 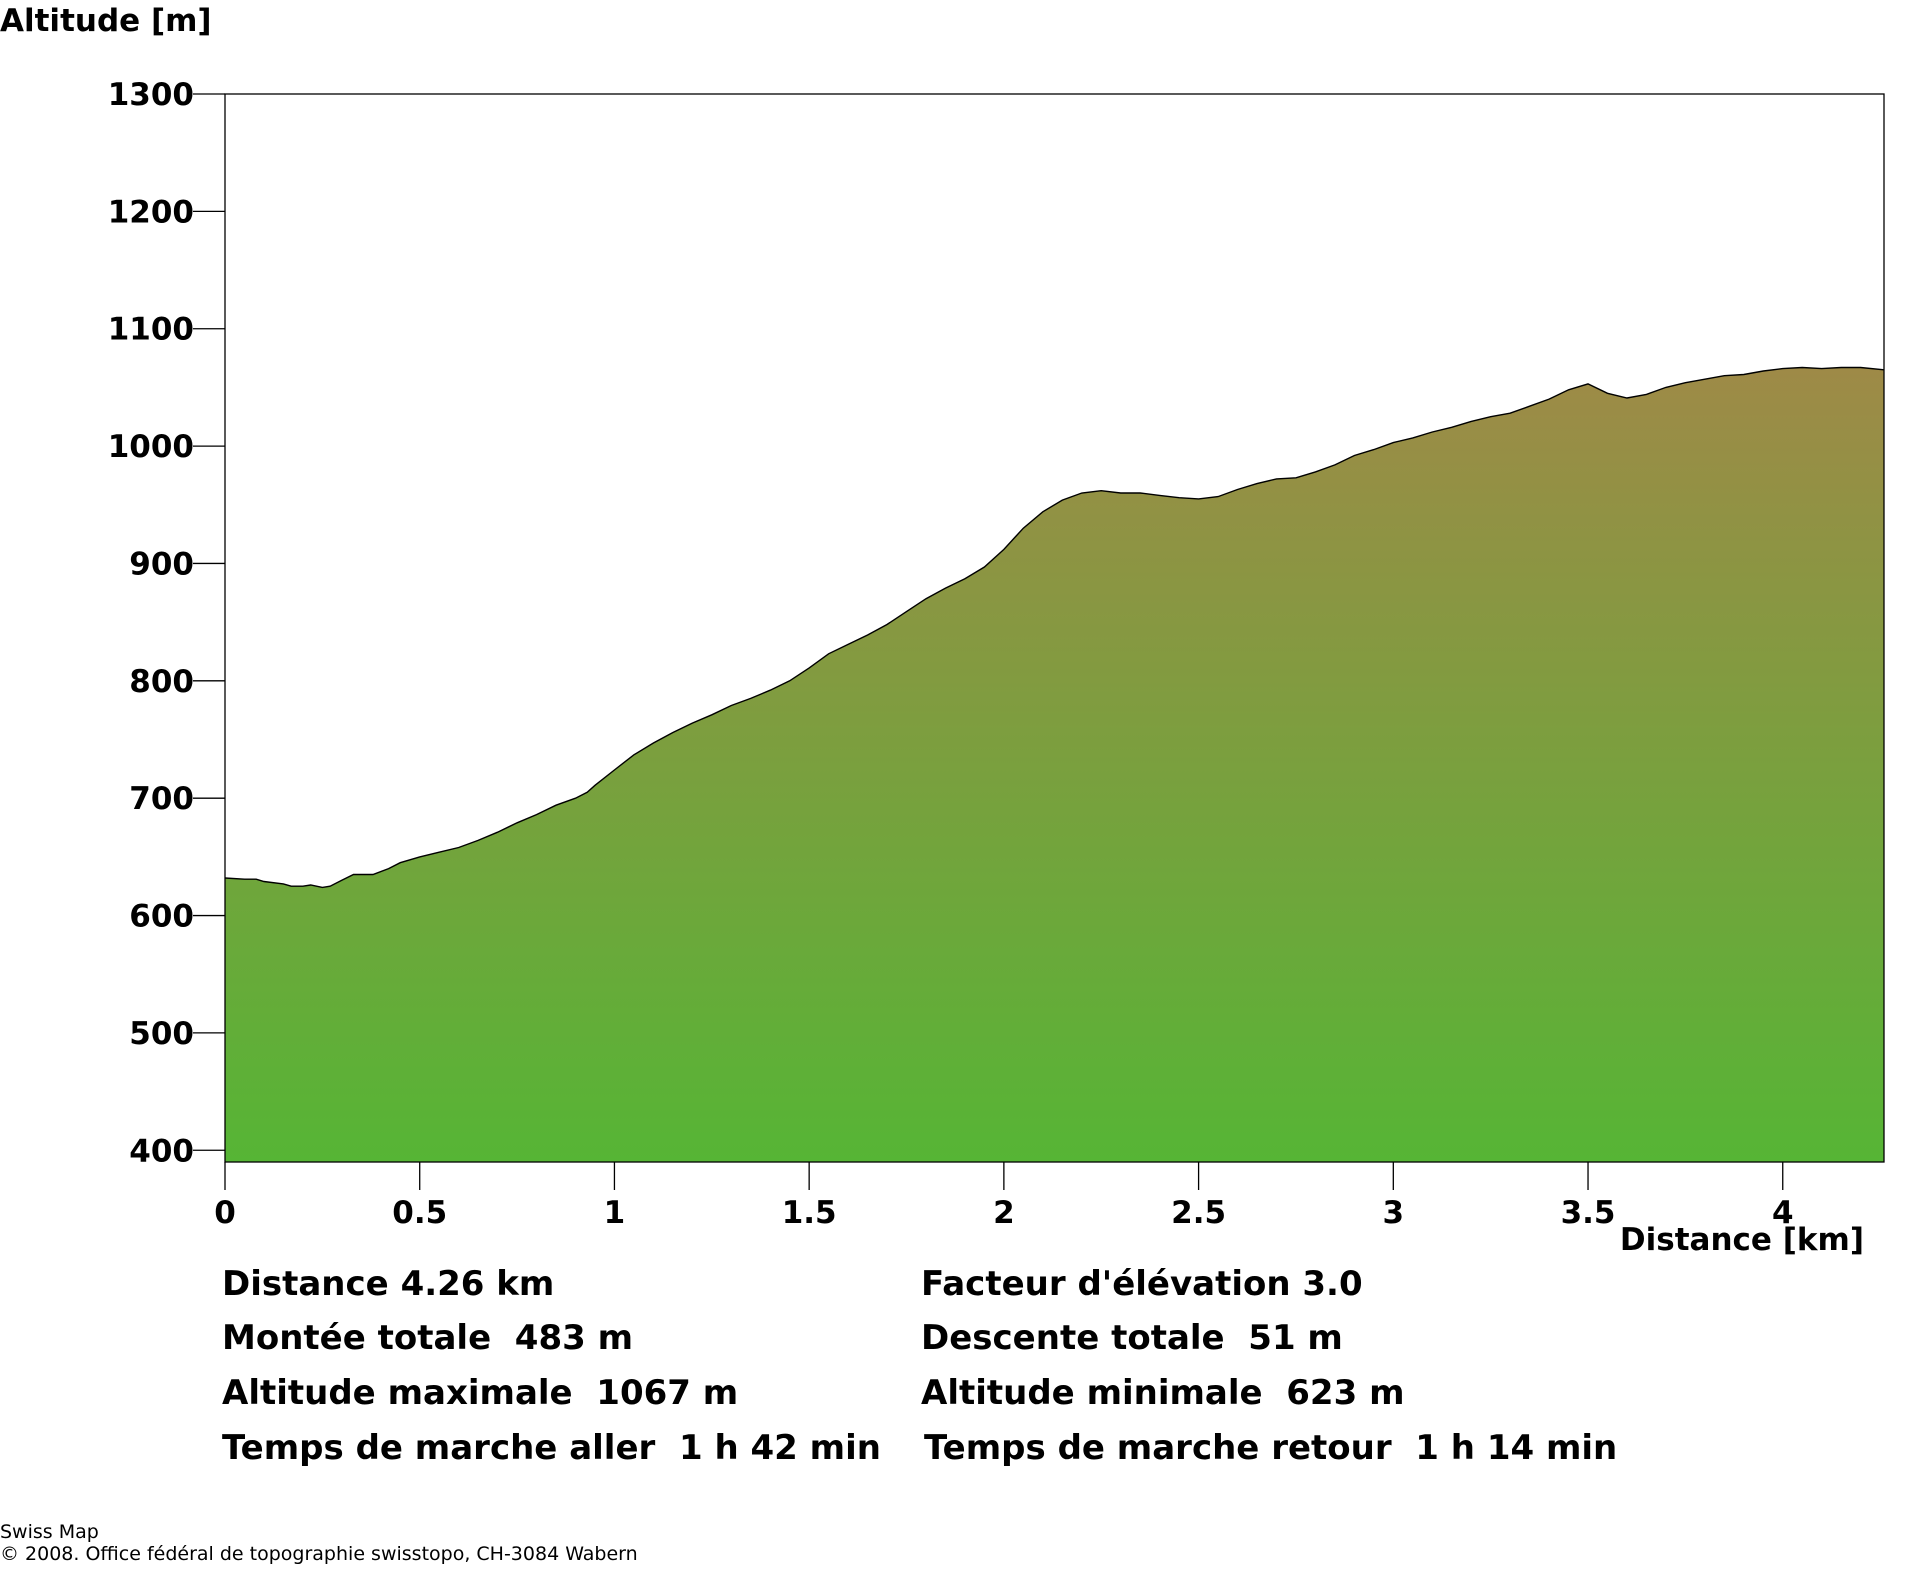 I want to click on stat-time-return: Temps de marche retour 1 h 14 min, so click(x=1271, y=1448).